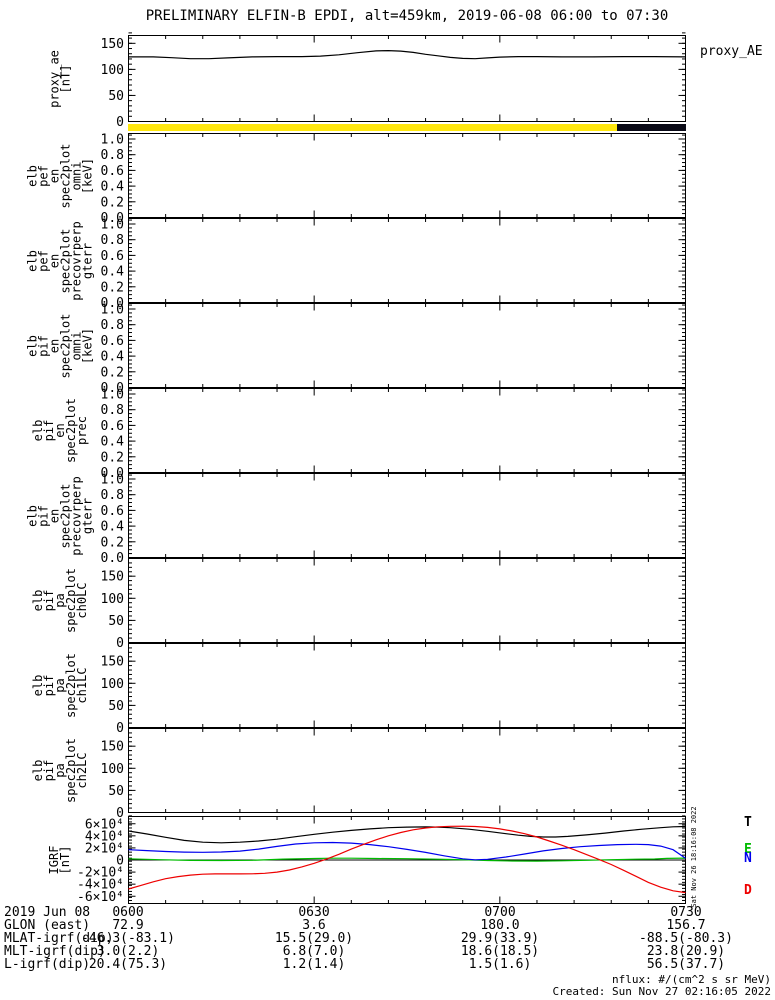  What do you see at coordinates (47, 912) in the screenshot?
I see `table-row-label-0: 2019 Jun 08` at bounding box center [47, 912].